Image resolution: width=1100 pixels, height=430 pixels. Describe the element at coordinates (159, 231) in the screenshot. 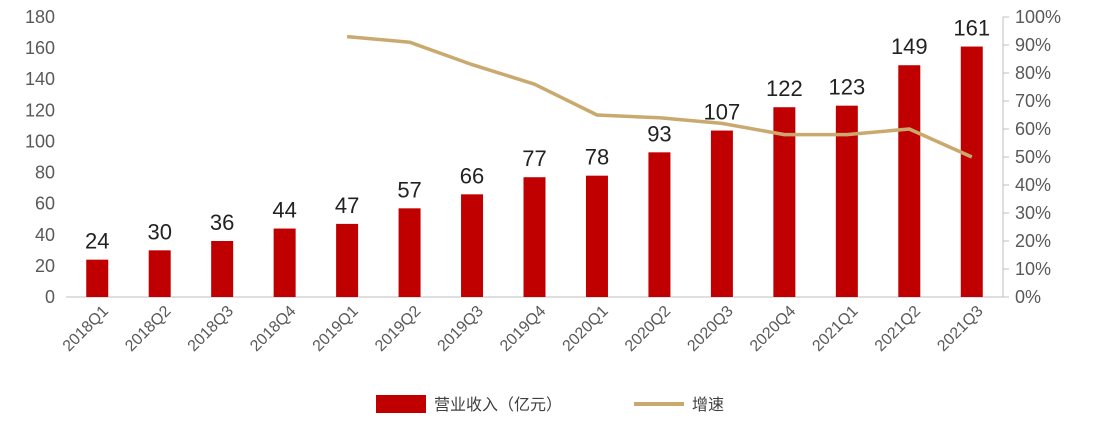

I see `revenue-data-label: 30` at that location.